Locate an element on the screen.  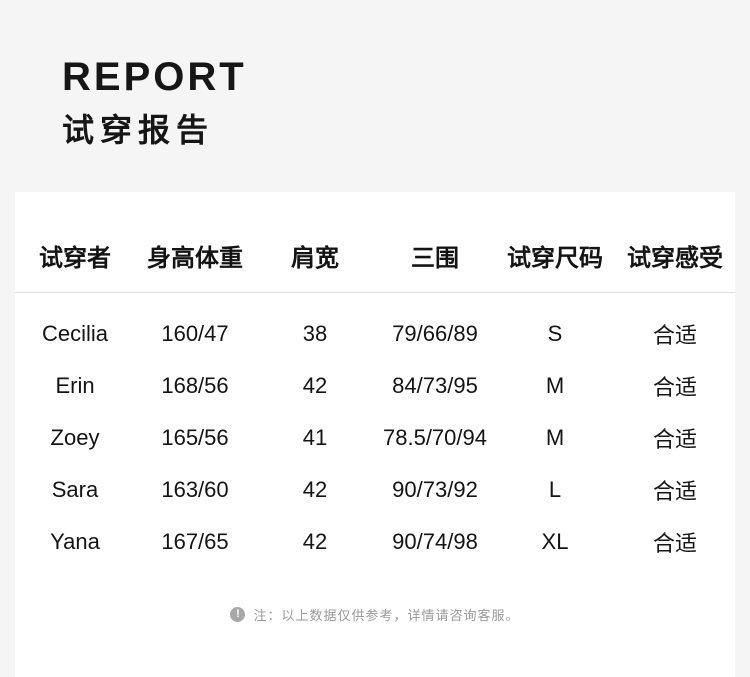
report-title-en: REPORT is located at coordinates (154, 77).